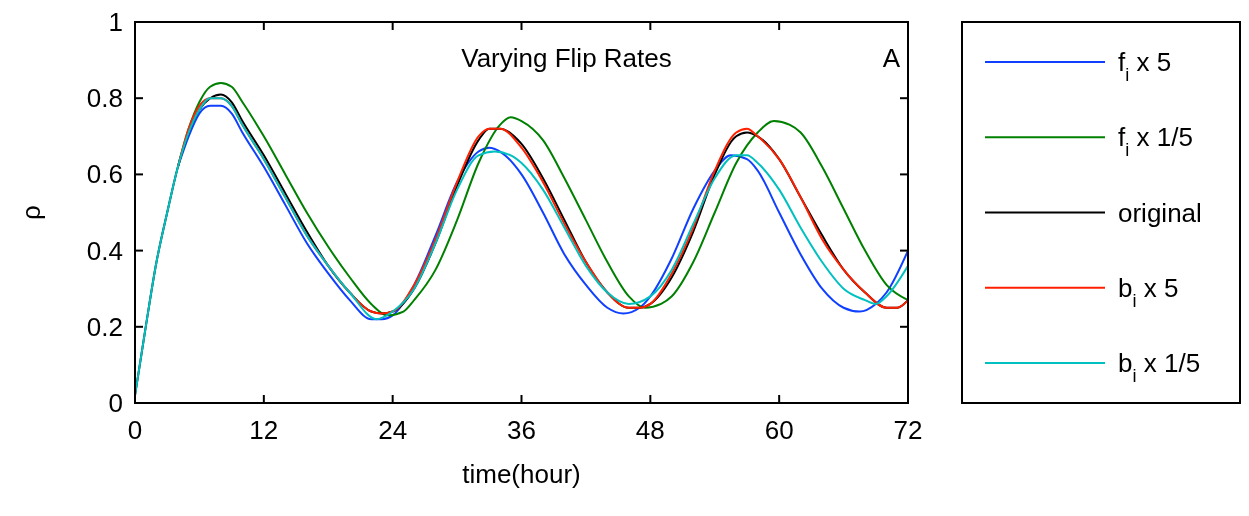 This screenshot has height=516, width=1249. I want to click on legend-label: b$_{i}$ x 5, so click(1148, 291).